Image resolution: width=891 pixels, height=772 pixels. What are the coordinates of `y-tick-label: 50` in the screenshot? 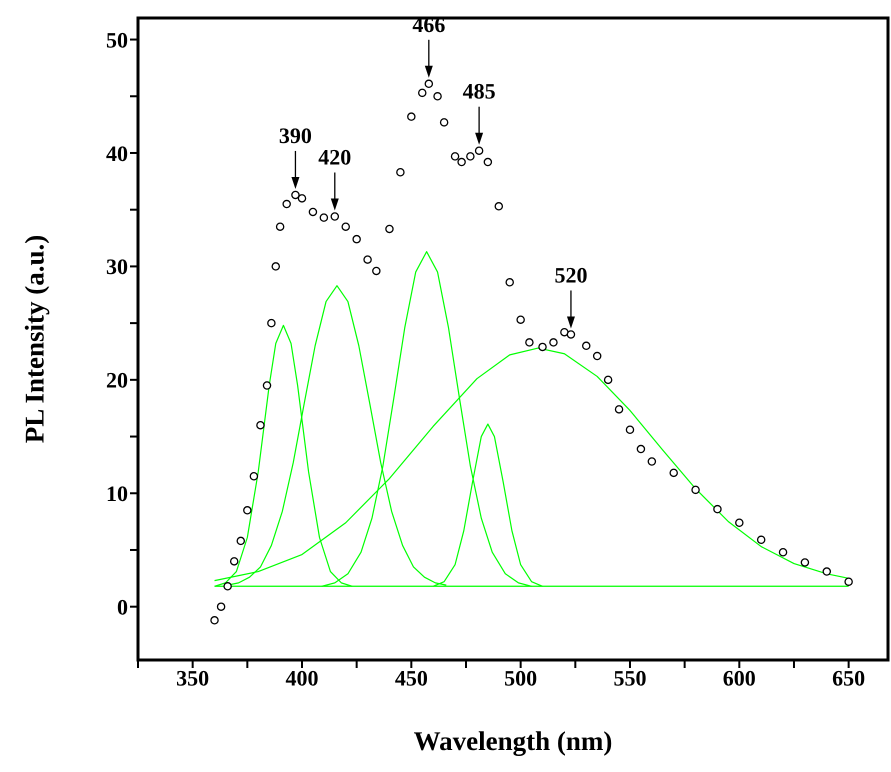 It's located at (117, 39).